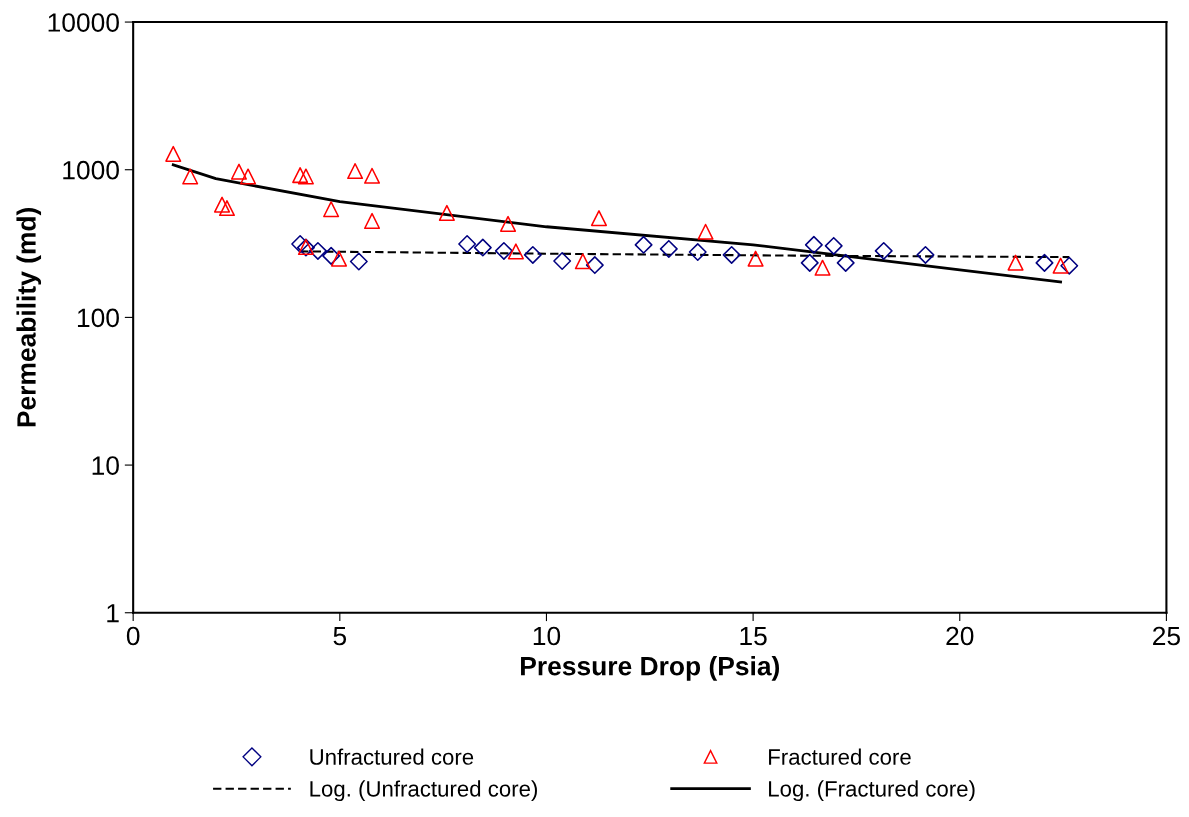 Image resolution: width=1189 pixels, height=817 pixels. Describe the element at coordinates (840, 756) in the screenshot. I see `legend-label: Fractured core` at that location.